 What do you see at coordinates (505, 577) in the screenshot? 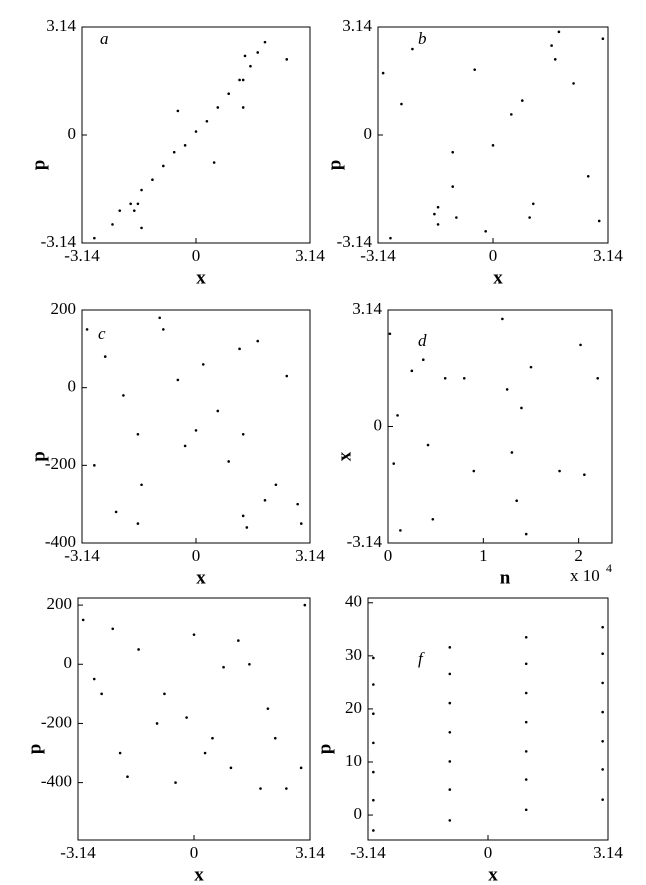
I see `x-axis-label: n` at bounding box center [505, 577].